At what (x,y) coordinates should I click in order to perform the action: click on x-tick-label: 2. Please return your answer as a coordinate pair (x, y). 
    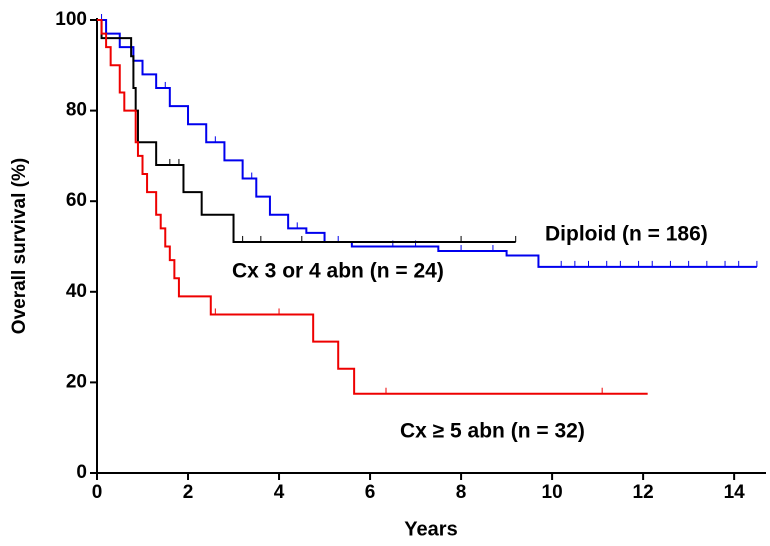
    Looking at the image, I should click on (188, 492).